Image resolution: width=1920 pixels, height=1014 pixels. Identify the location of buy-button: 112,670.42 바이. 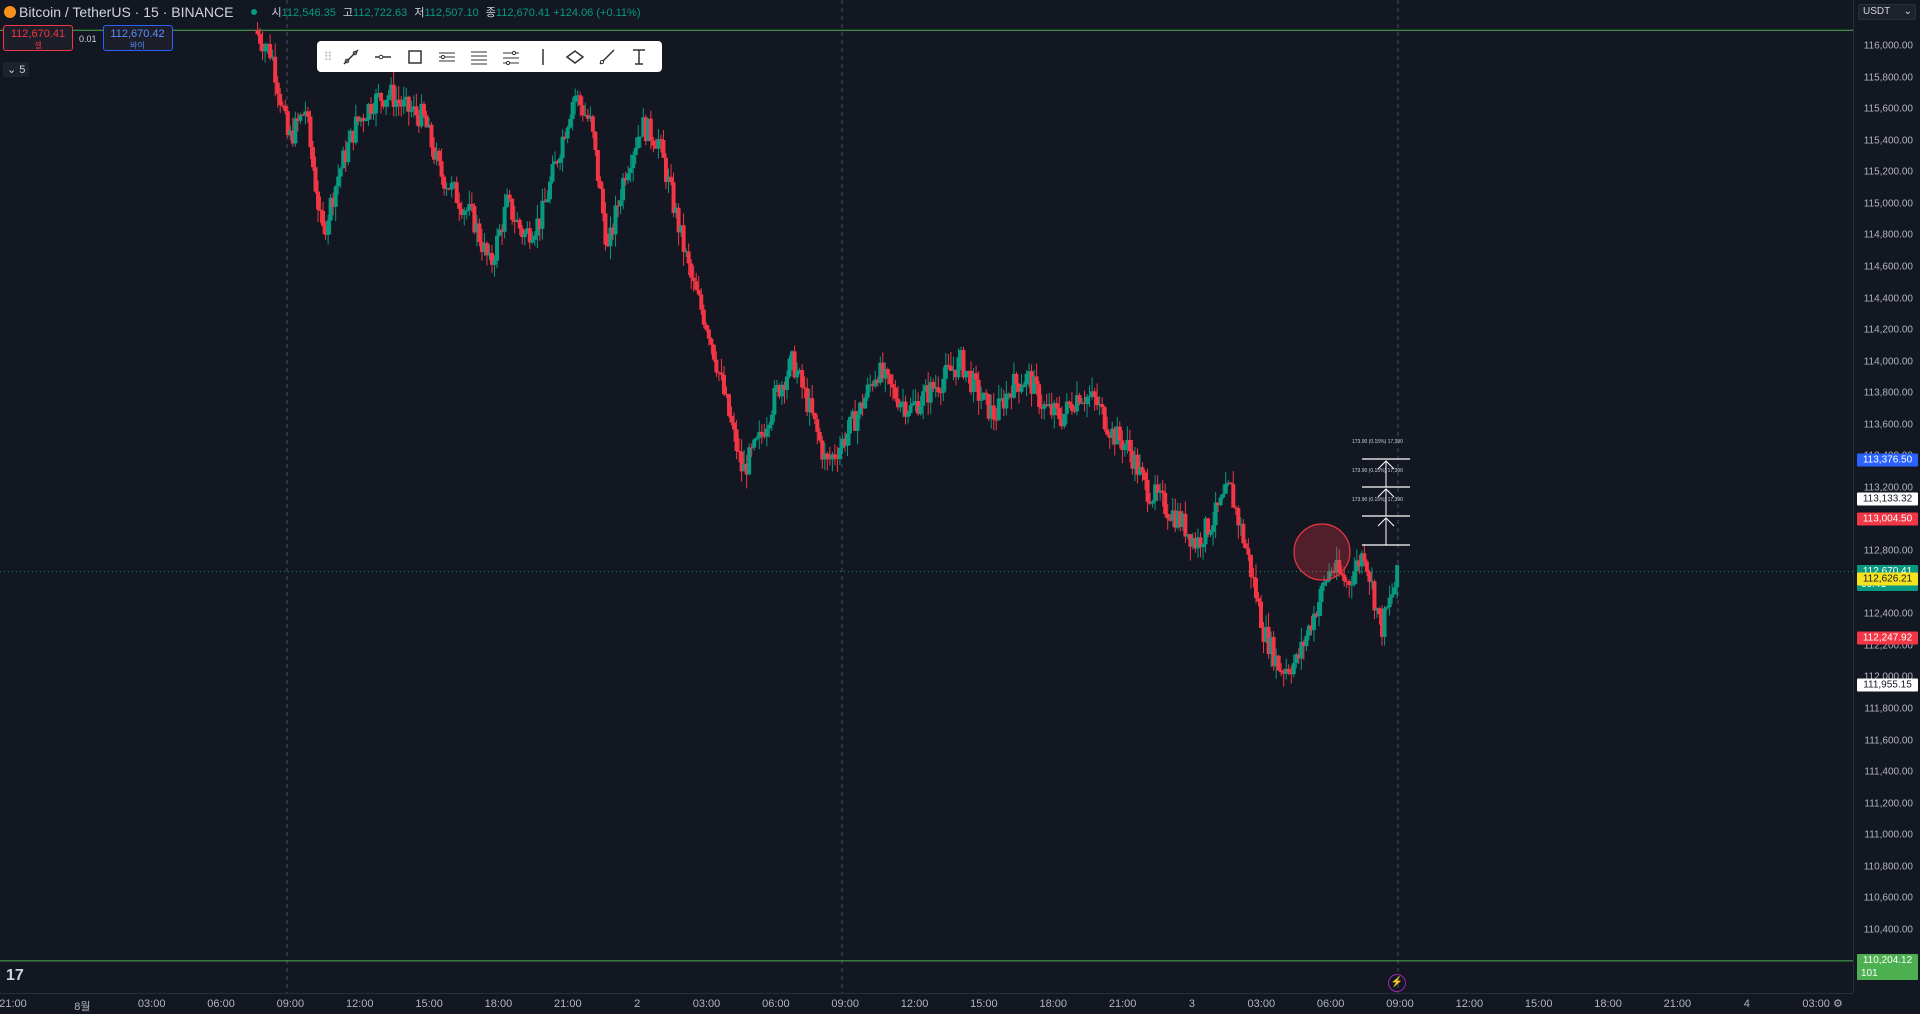
(137, 38).